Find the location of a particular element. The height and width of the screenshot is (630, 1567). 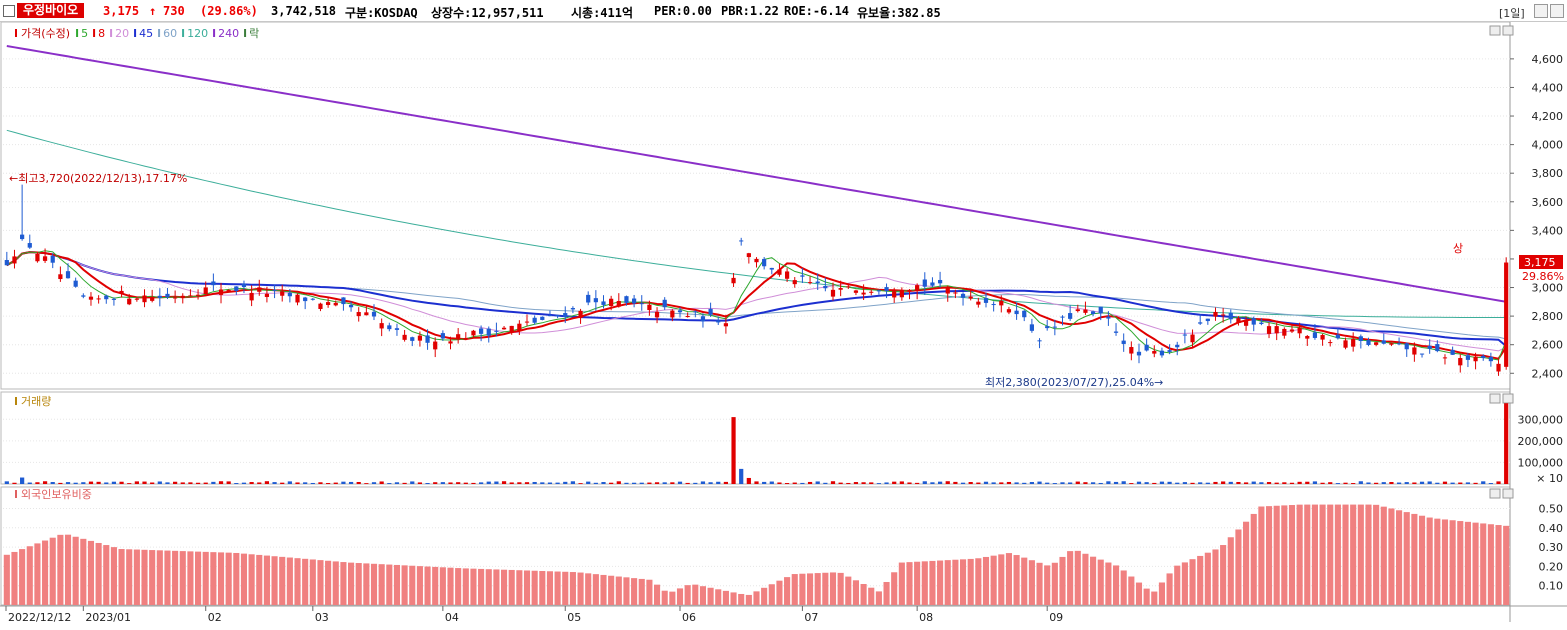

rak-legend-label: 락 is located at coordinates (254, 33).